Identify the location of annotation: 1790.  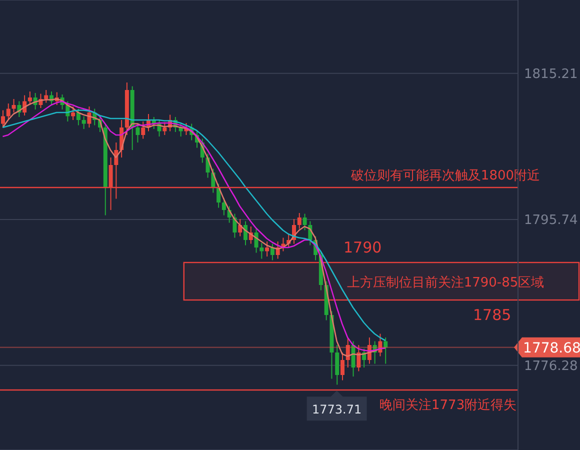
(363, 247).